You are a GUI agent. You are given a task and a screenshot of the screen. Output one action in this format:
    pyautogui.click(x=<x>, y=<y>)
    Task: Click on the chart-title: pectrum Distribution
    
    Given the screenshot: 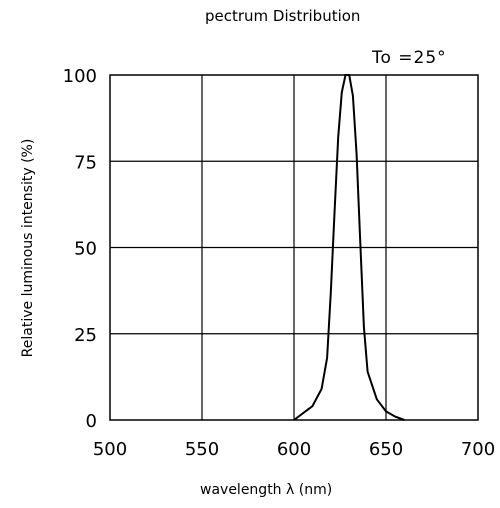 What is the action you would take?
    pyautogui.click(x=283, y=16)
    